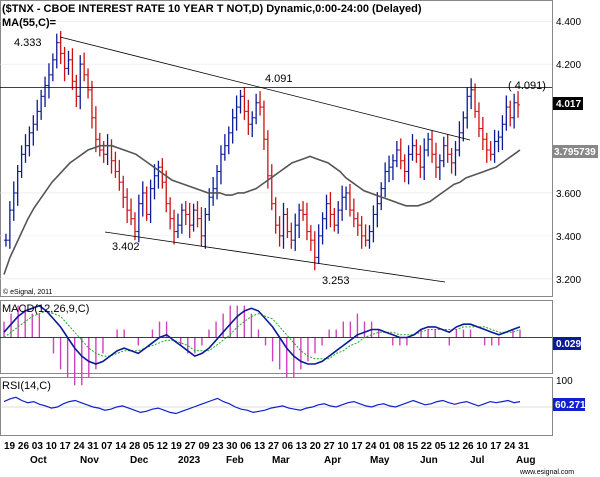 The image size is (600, 477). Describe the element at coordinates (89, 460) in the screenshot. I see `x-month-label: Nov` at that location.